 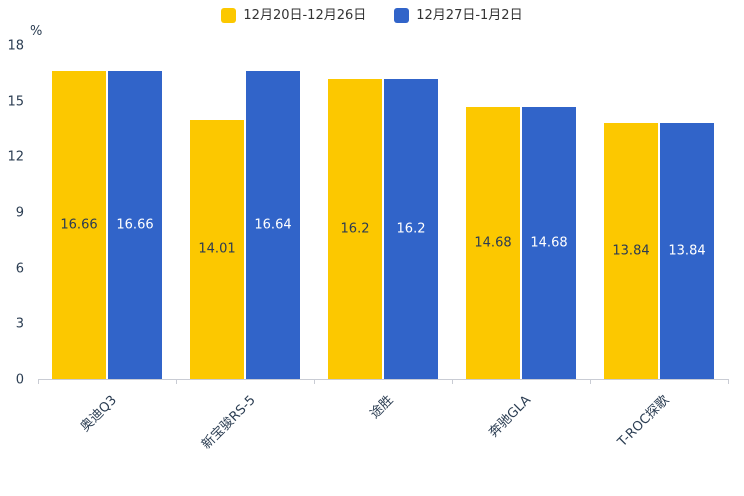 I want to click on legend-item-0: 12月20日-12月26日, so click(x=293, y=15).